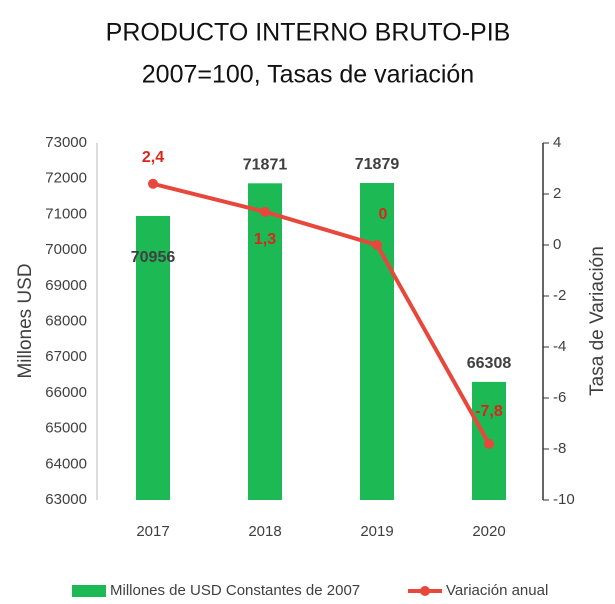 Image resolution: width=615 pixels, height=604 pixels. I want to click on legend-label: Variación anual, so click(497, 590).